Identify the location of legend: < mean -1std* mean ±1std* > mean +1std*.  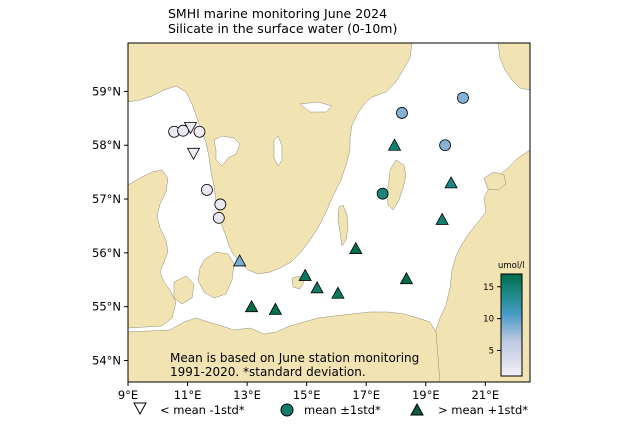
(330, 409).